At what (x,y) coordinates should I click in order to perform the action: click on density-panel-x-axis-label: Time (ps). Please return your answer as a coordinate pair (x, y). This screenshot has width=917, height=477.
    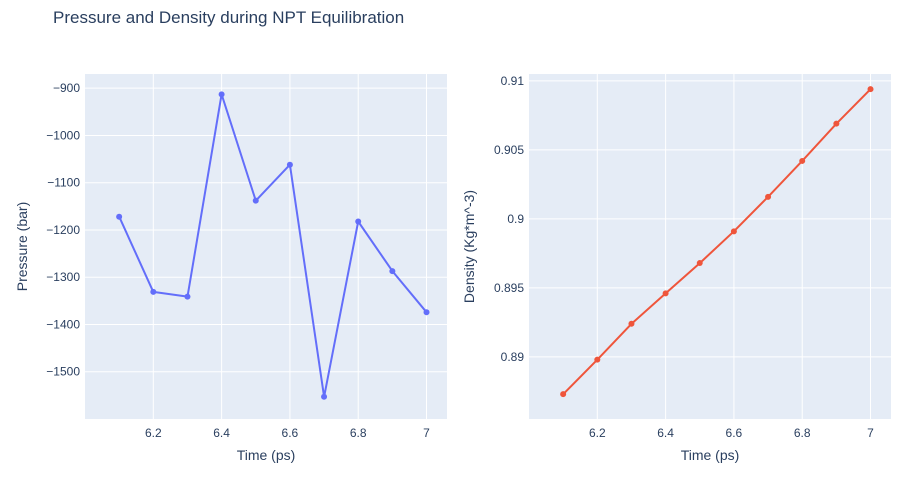
    Looking at the image, I should click on (710, 455).